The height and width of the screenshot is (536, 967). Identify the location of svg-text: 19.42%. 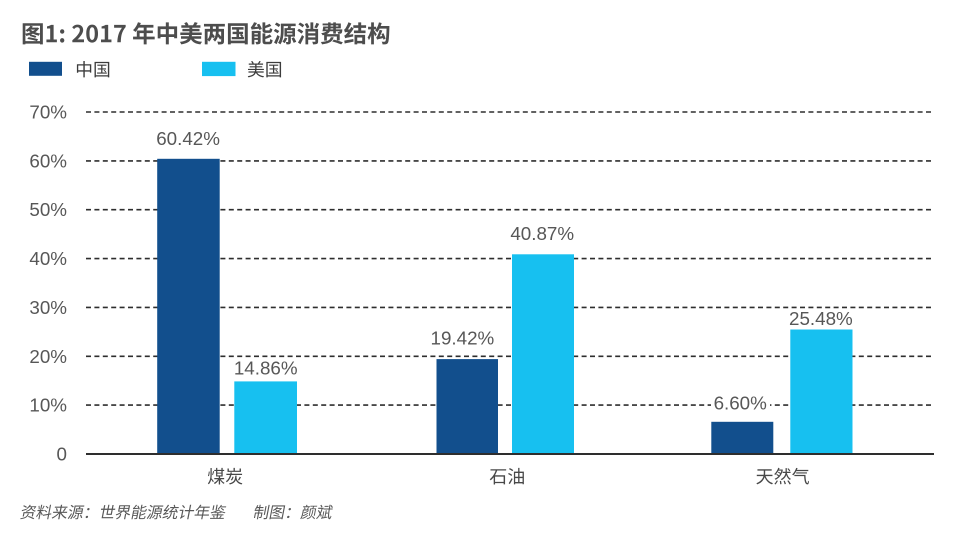
(463, 338).